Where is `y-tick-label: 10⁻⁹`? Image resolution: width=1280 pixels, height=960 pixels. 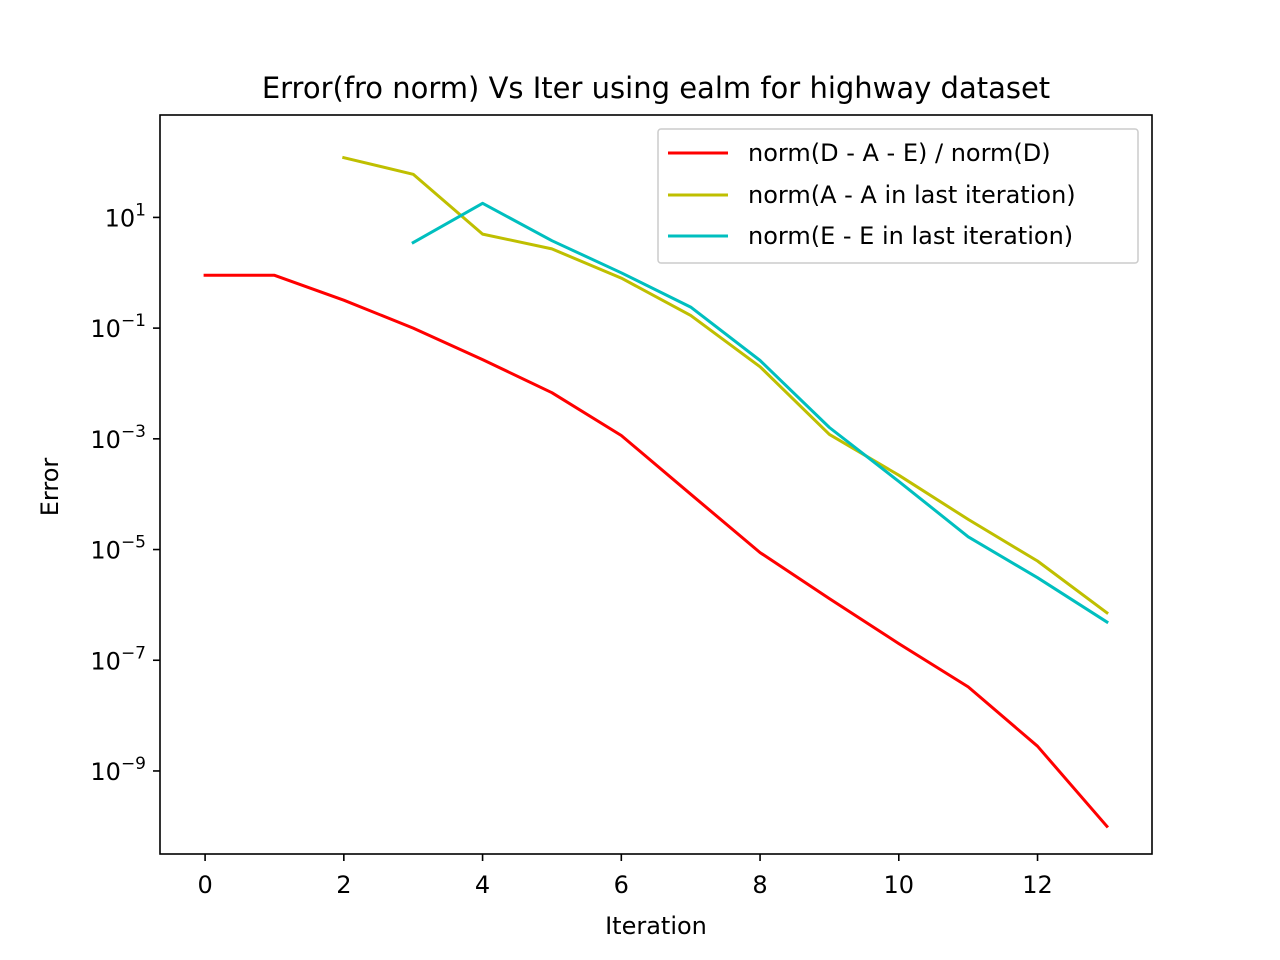 y-tick-label: 10⁻⁹ is located at coordinates (118, 770).